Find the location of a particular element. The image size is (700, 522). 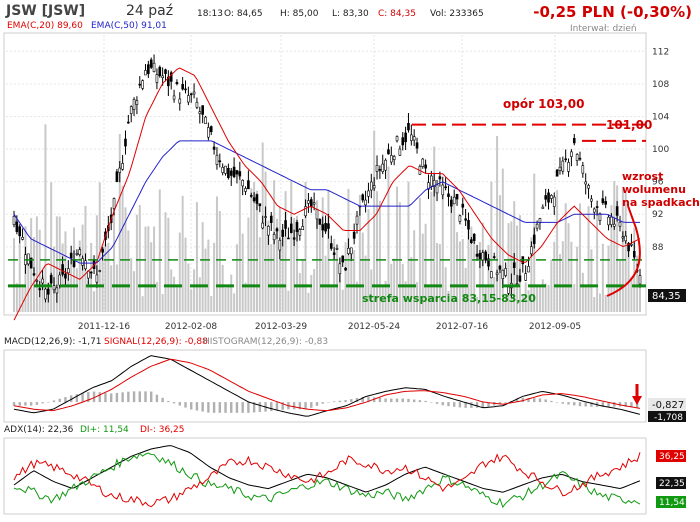

macd-legend: MACD(12,26,9): -1,71 is located at coordinates (53, 342).